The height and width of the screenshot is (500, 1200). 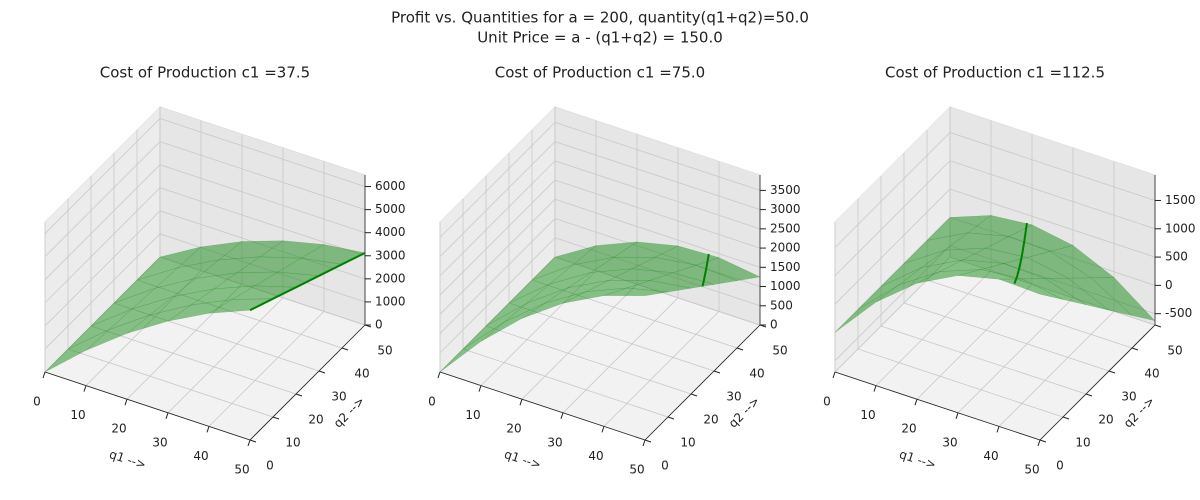 What do you see at coordinates (1178, 313) in the screenshot?
I see `z-tick-label: -500` at bounding box center [1178, 313].